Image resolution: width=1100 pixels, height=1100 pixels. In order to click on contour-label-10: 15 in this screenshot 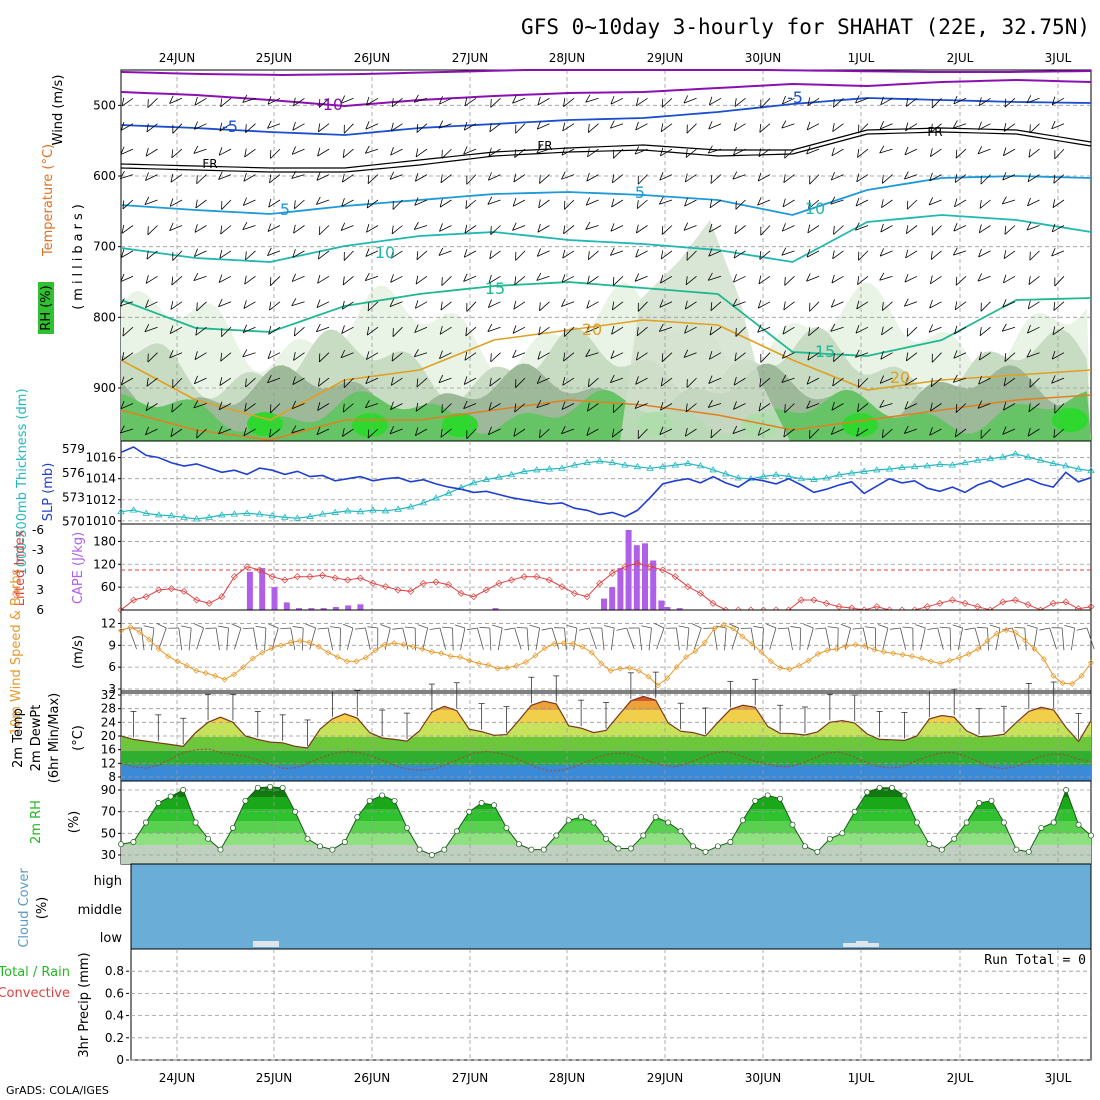, I will do `click(495, 288)`.